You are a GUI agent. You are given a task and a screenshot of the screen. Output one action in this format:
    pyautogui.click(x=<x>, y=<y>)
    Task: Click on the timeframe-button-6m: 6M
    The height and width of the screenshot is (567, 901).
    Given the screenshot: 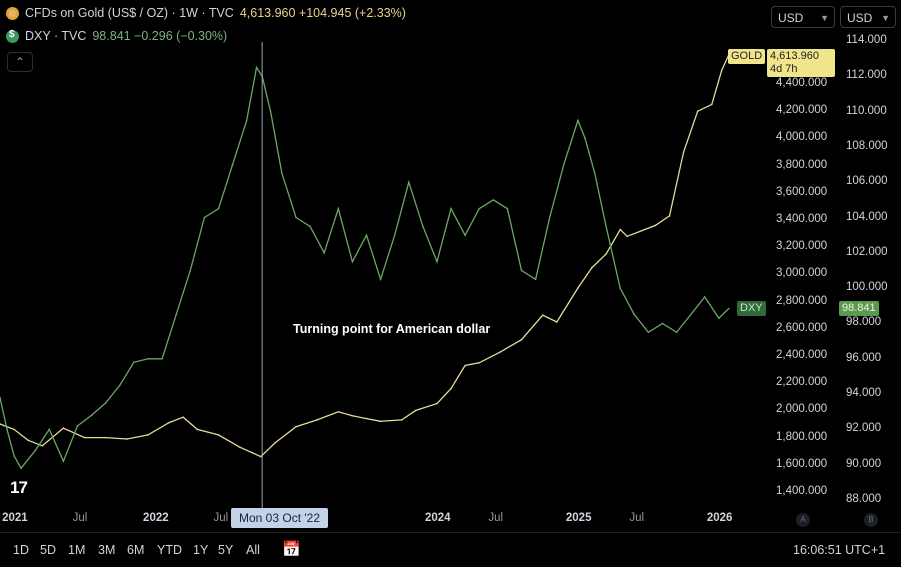 What is the action you would take?
    pyautogui.click(x=136, y=550)
    